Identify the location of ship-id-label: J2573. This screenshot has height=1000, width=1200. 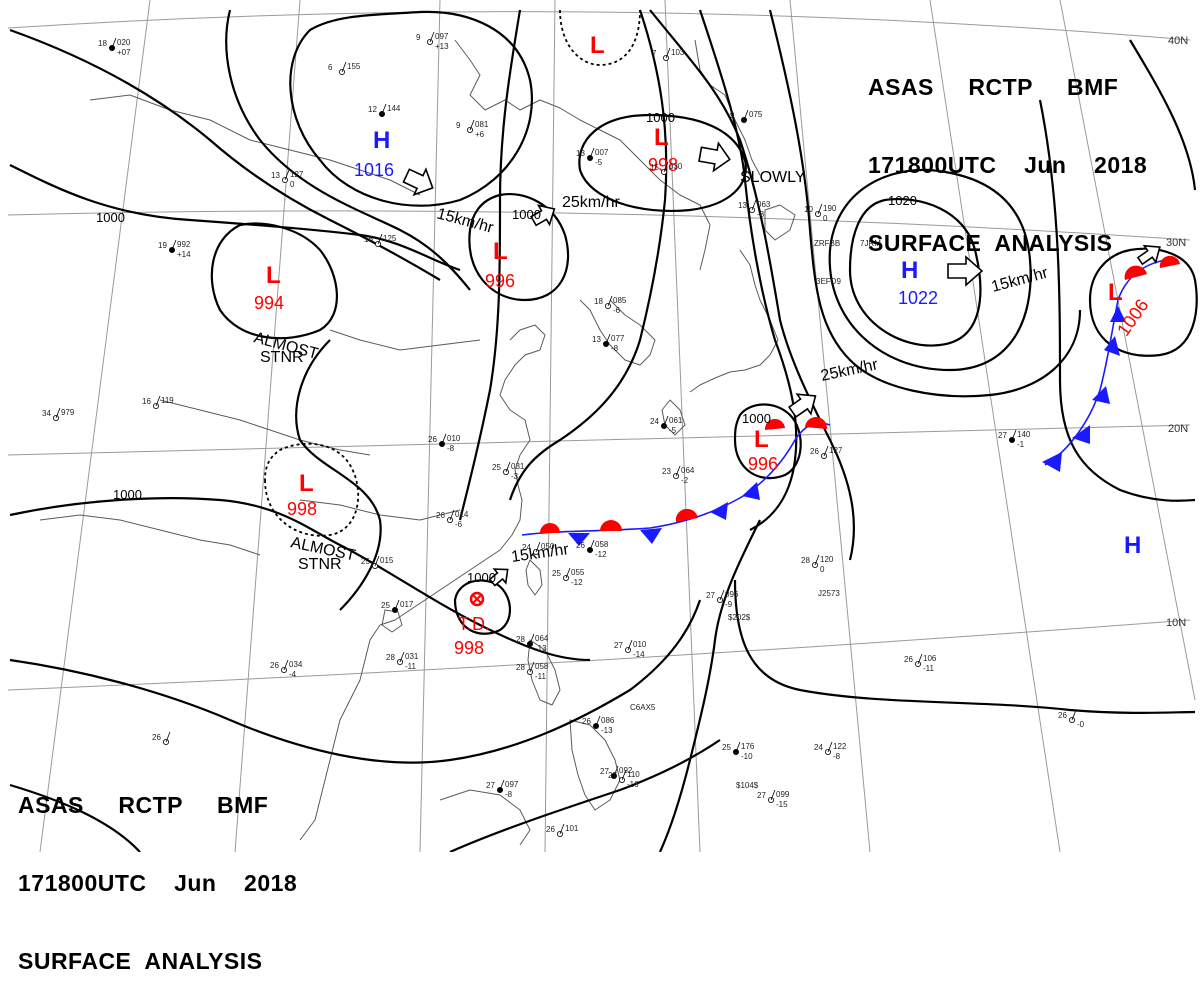
(829, 593).